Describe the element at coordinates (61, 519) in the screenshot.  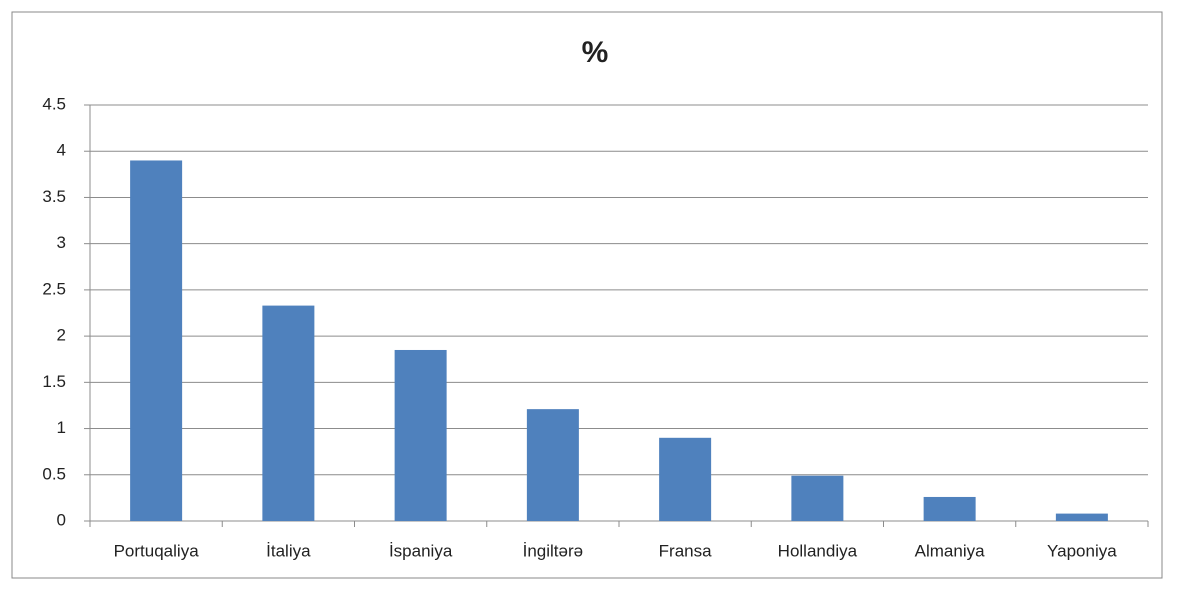
I see `y-tick-label: 0` at that location.